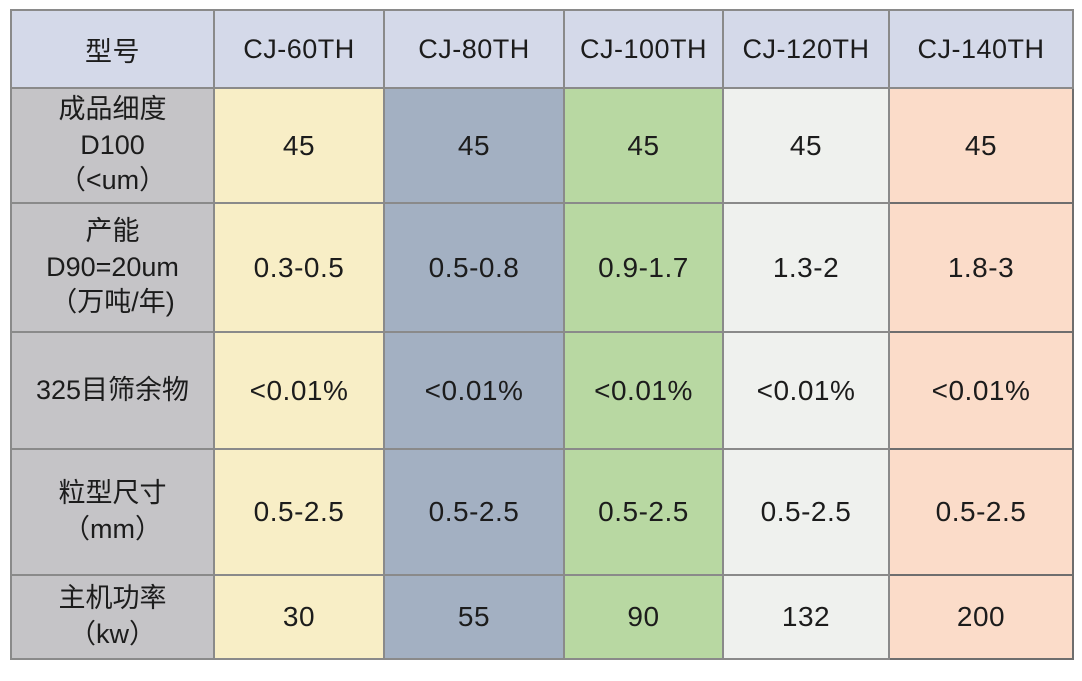  Describe the element at coordinates (112, 512) in the screenshot. I see `row-header-particle-size: 粒型尺寸 （mm）` at that location.